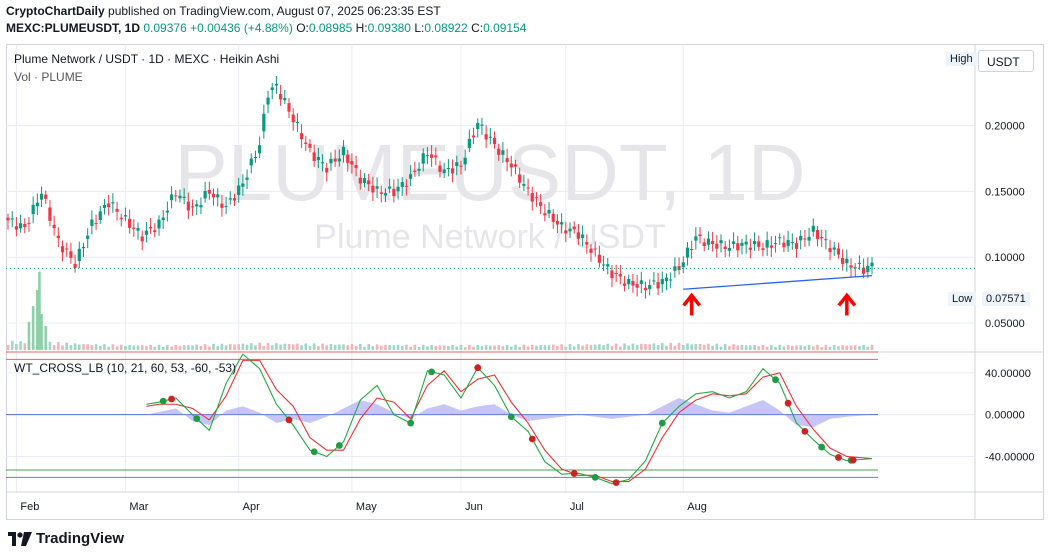 Image resolution: width=1050 pixels, height=557 pixels. Describe the element at coordinates (125, 368) in the screenshot. I see `indicator-legend: WT_CROSS_LB (10, 21, 60, 53, -60, -53)` at that location.